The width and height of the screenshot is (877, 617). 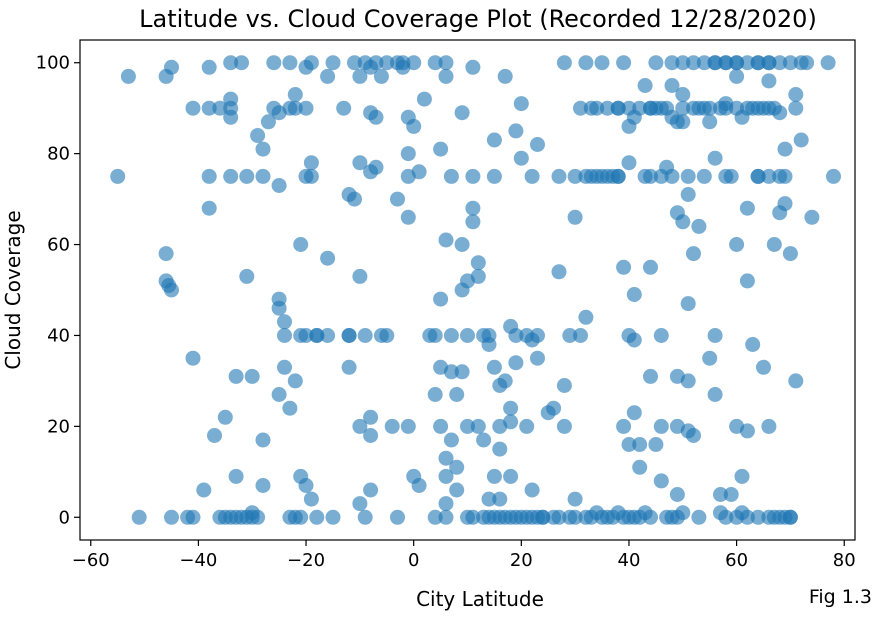 I want to click on x-tick-label: −60, so click(x=91, y=560).